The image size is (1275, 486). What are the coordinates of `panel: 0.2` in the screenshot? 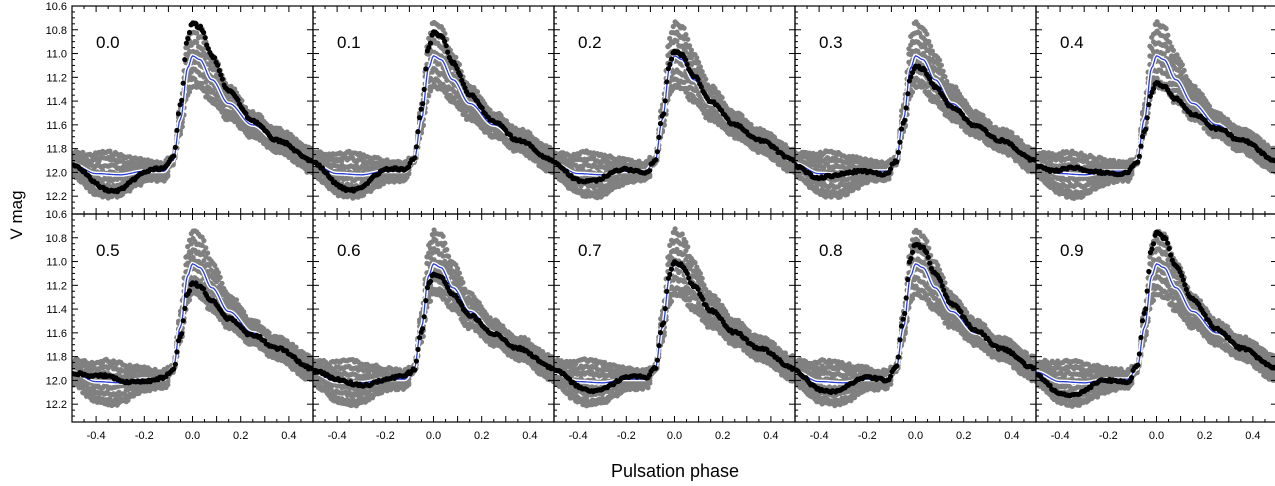 It's located at (674, 110).